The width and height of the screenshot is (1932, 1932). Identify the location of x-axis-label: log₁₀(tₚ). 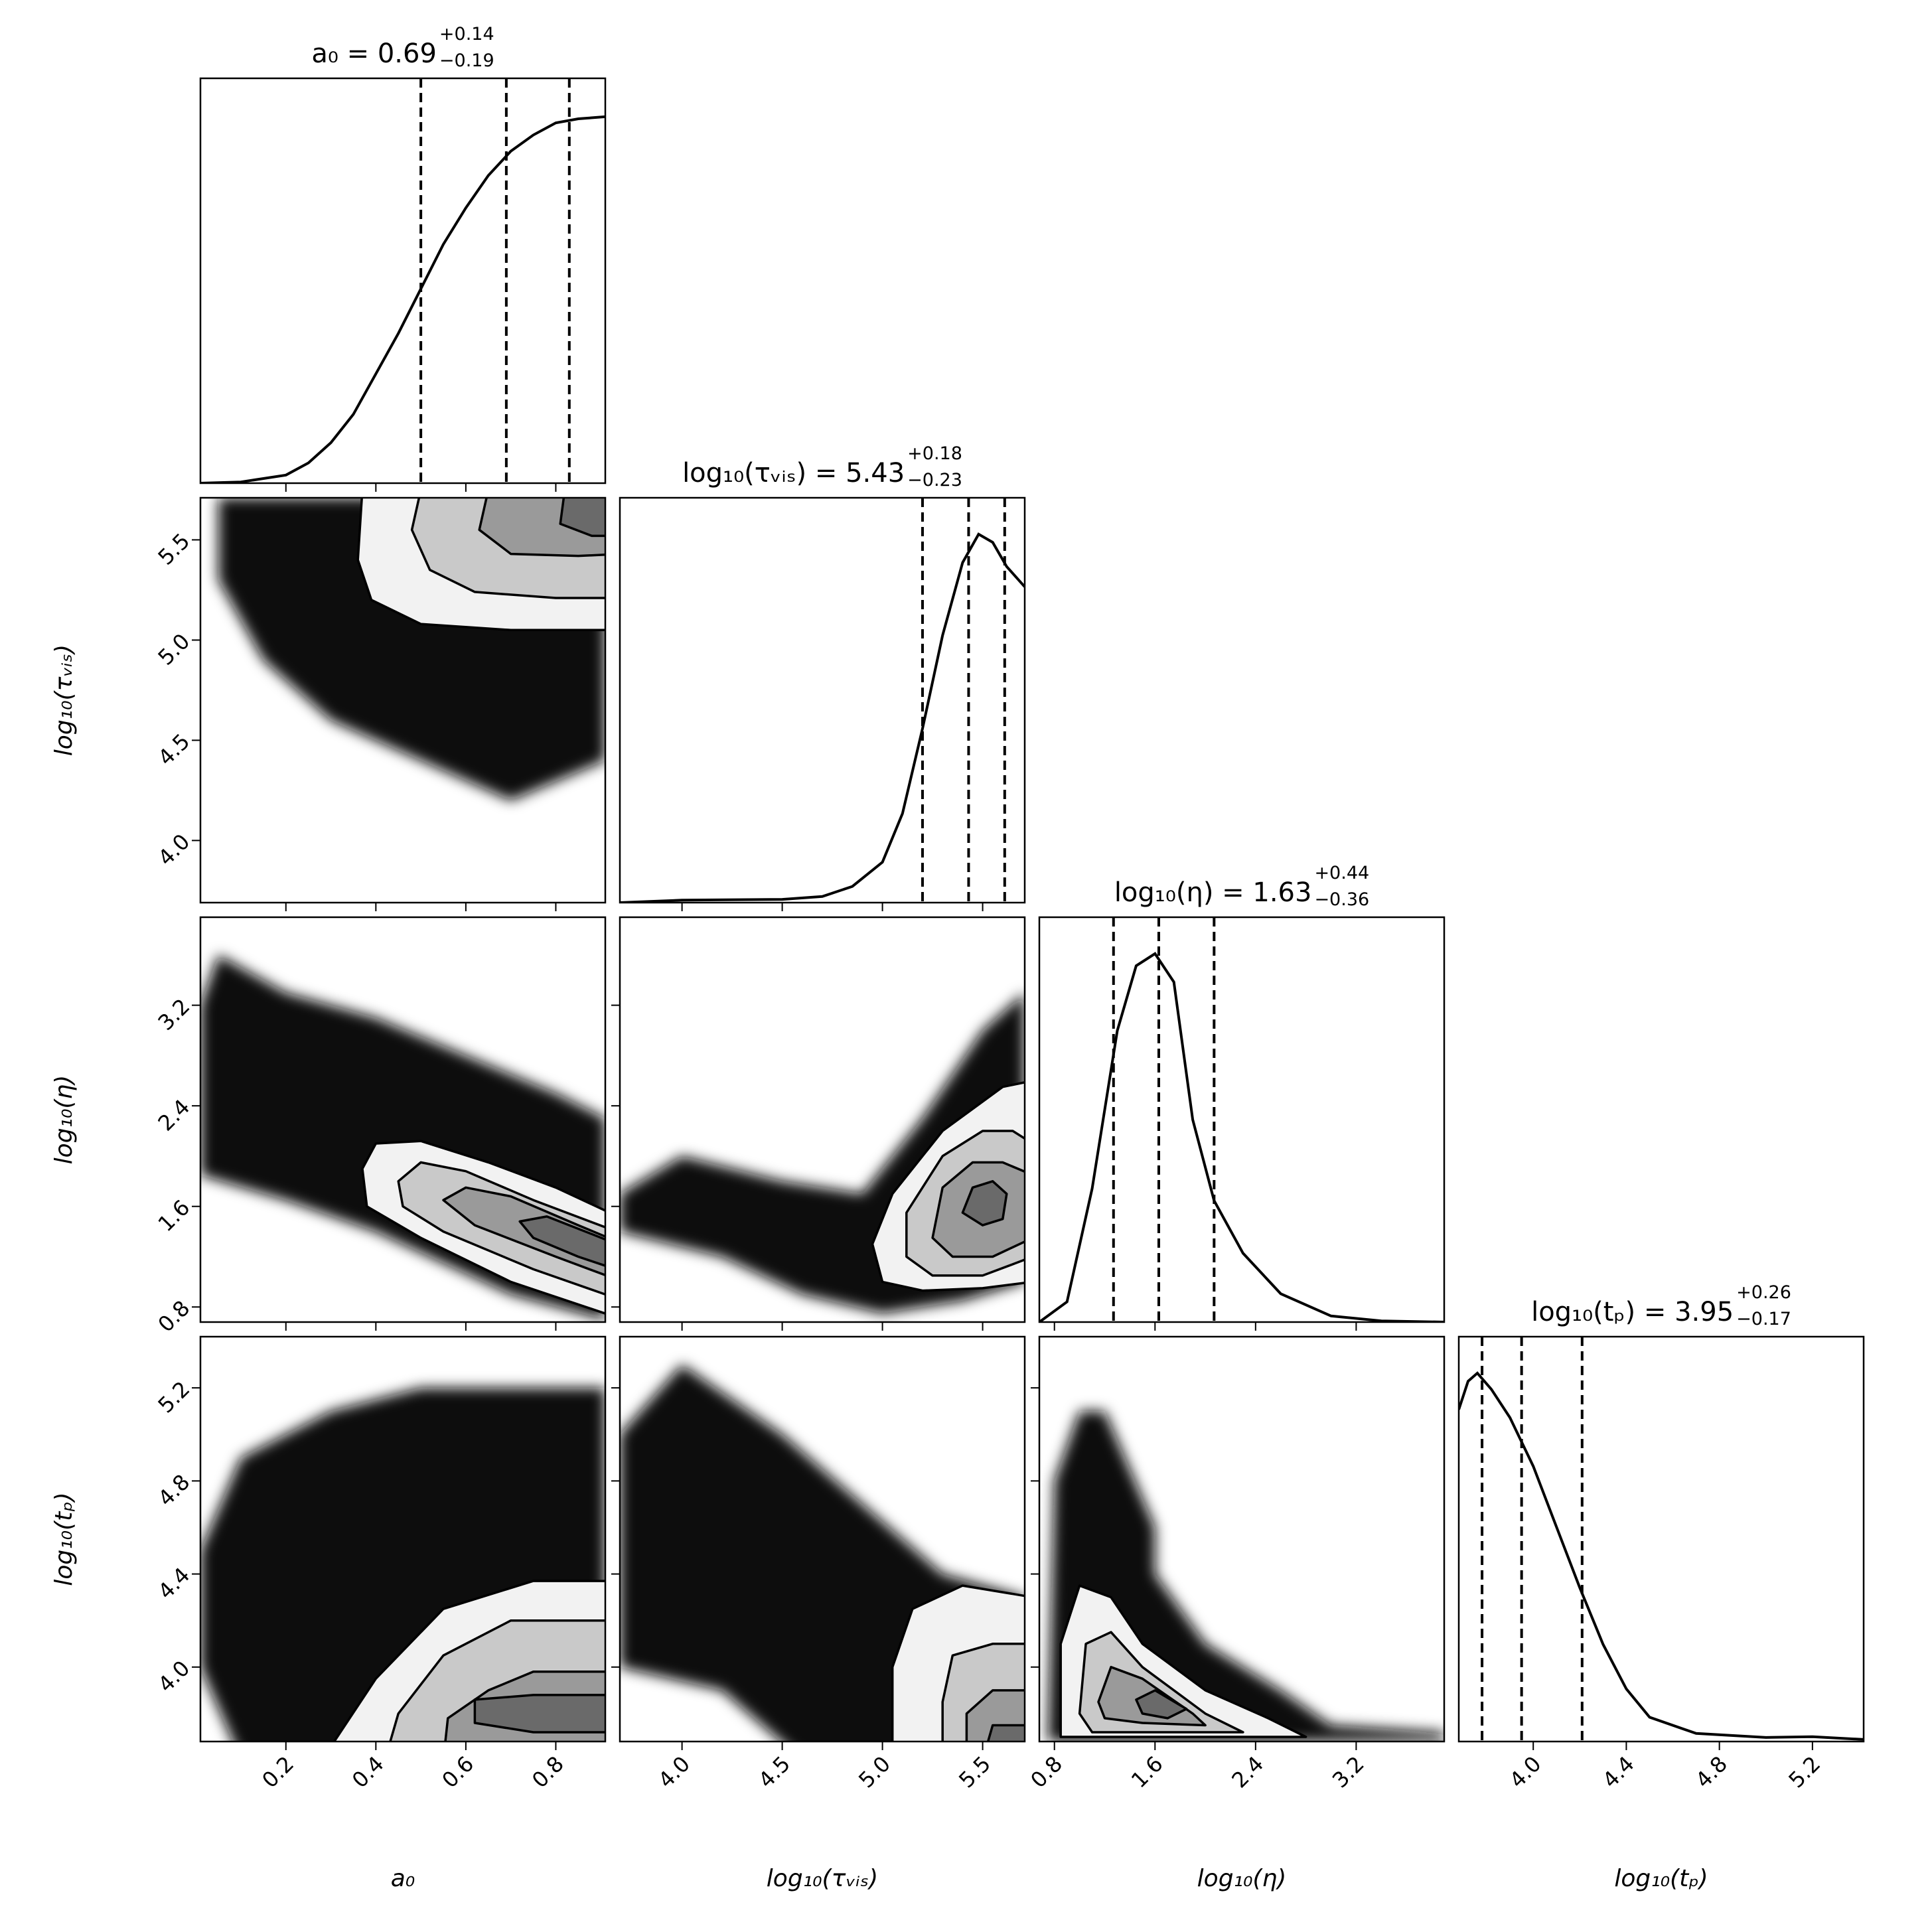
(1661, 1878).